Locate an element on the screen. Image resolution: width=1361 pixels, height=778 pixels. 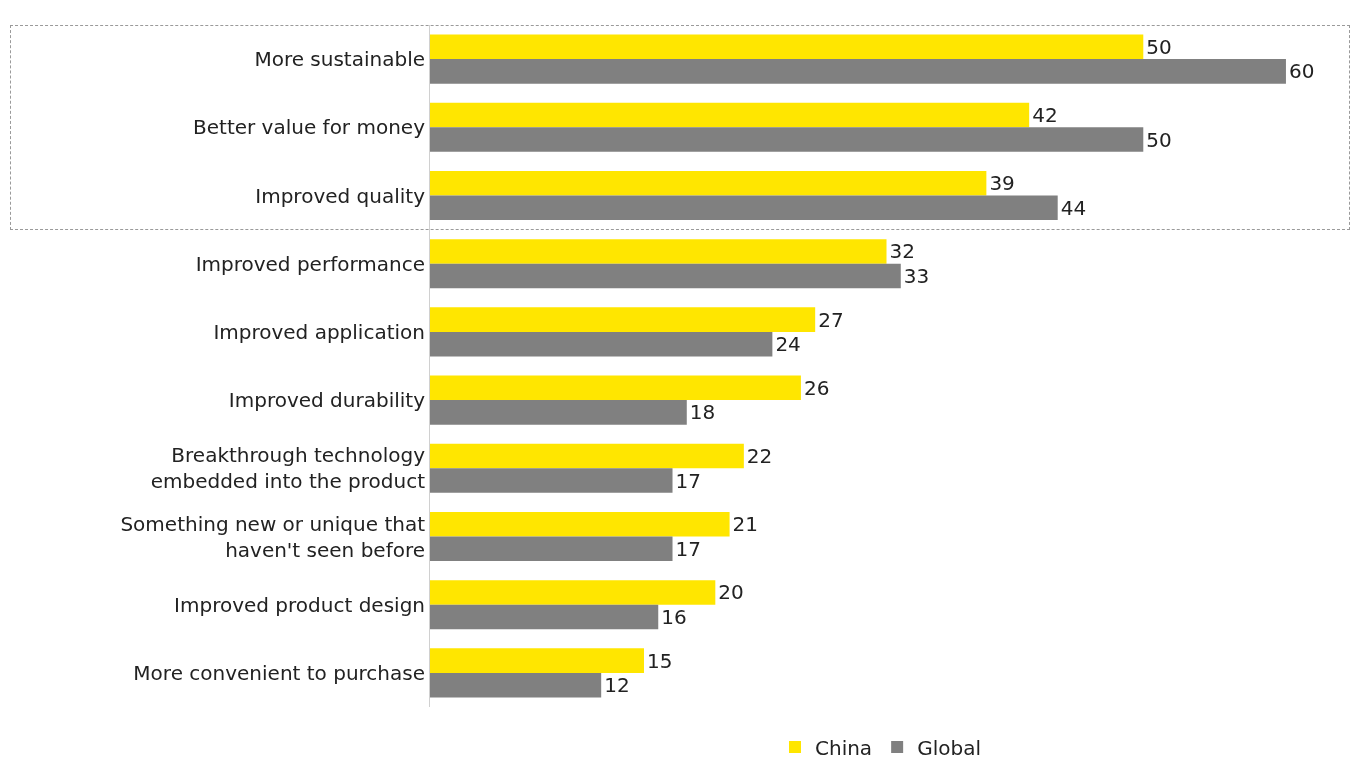
y-tick-label: Breakthrough technology embedded into the product is located at coordinates (288, 468).